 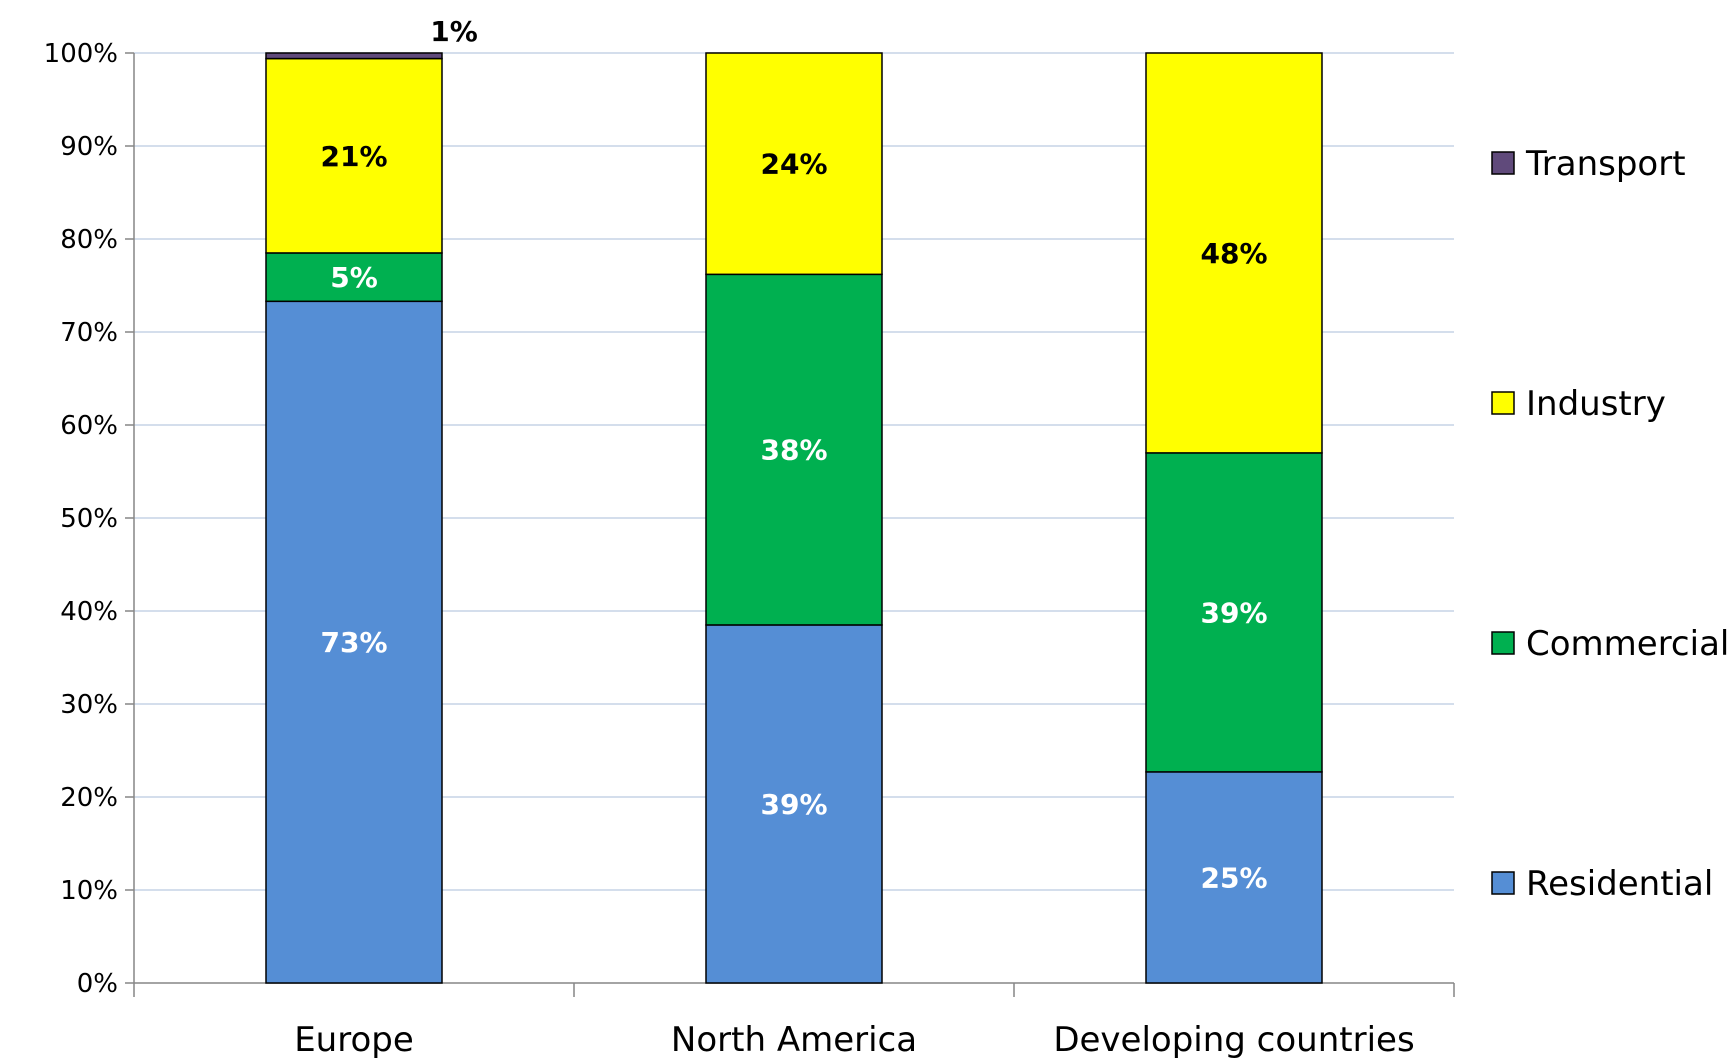 I want to click on data-label-europe-commercial: 5%, so click(x=354, y=277).